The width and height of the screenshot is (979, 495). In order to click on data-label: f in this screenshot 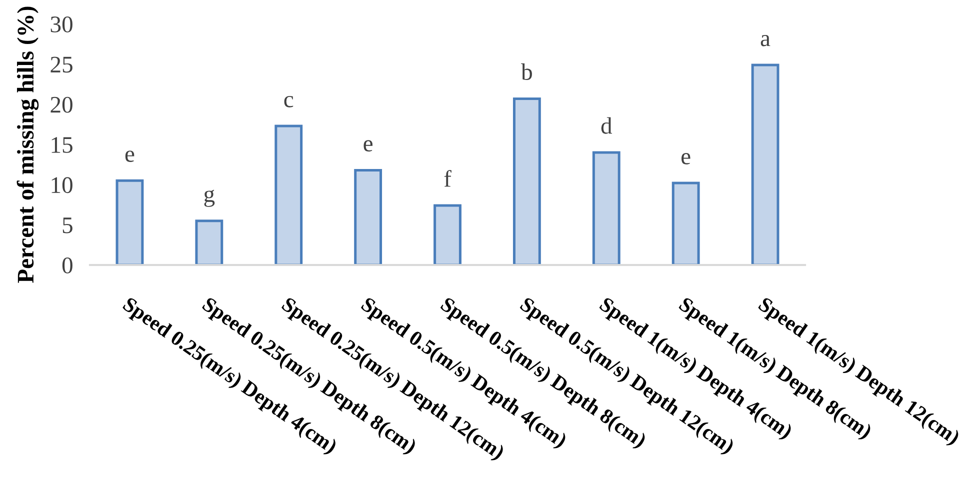, I will do `click(448, 178)`.